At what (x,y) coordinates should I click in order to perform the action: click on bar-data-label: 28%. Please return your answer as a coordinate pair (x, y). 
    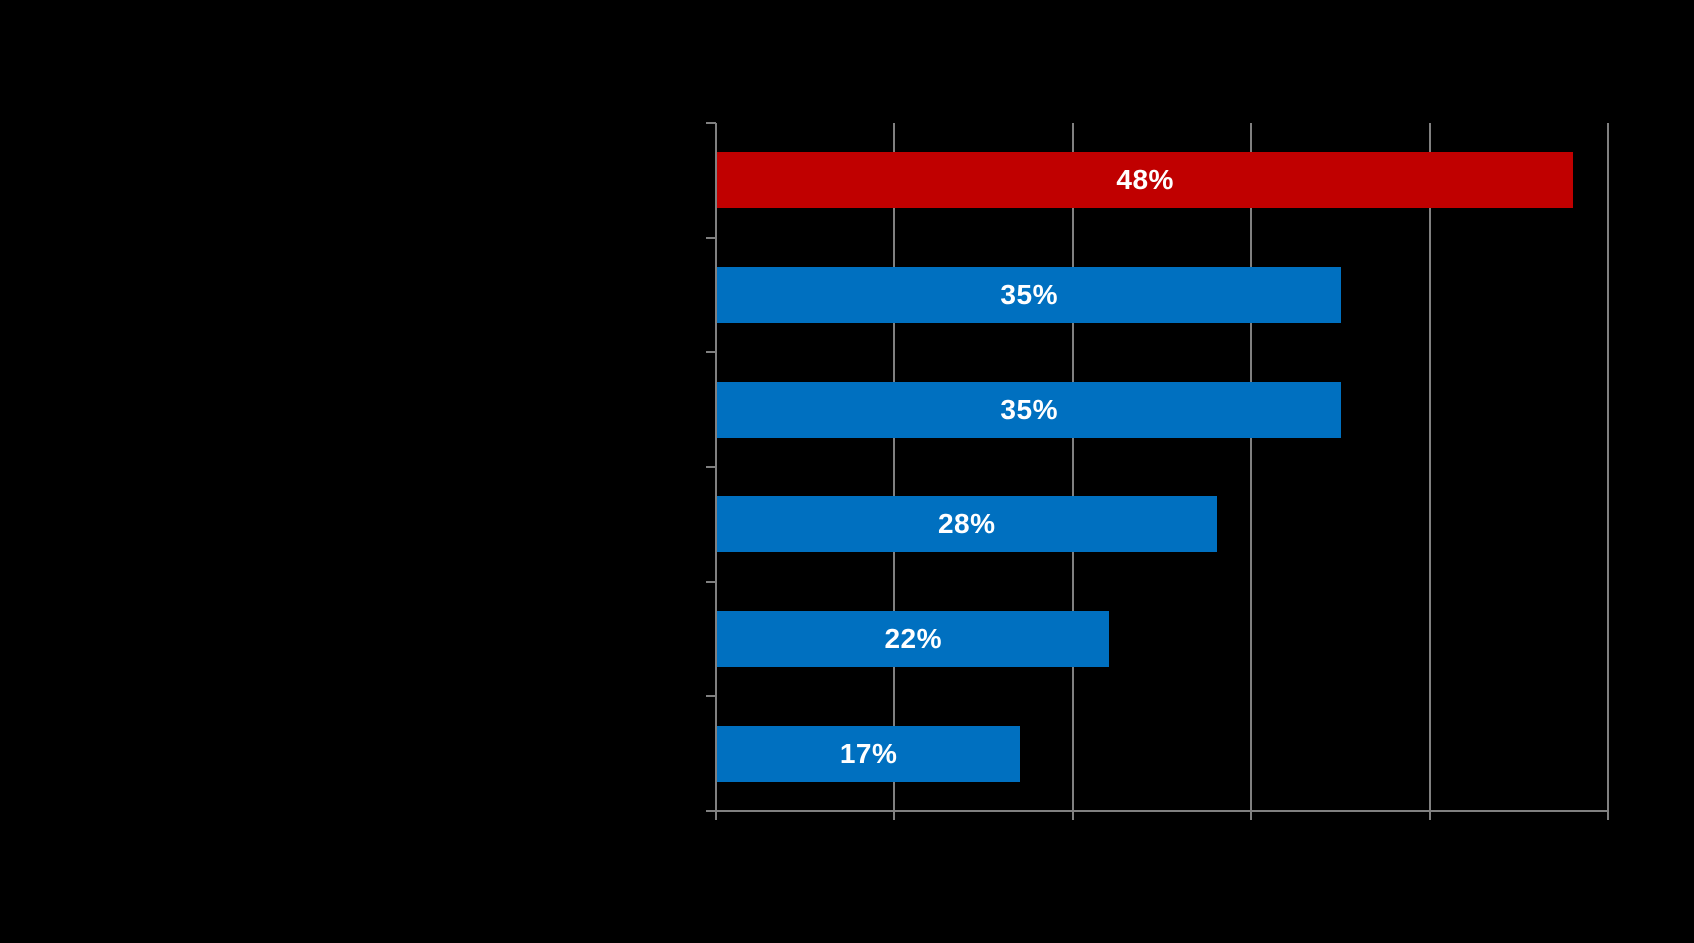
    Looking at the image, I should click on (966, 524).